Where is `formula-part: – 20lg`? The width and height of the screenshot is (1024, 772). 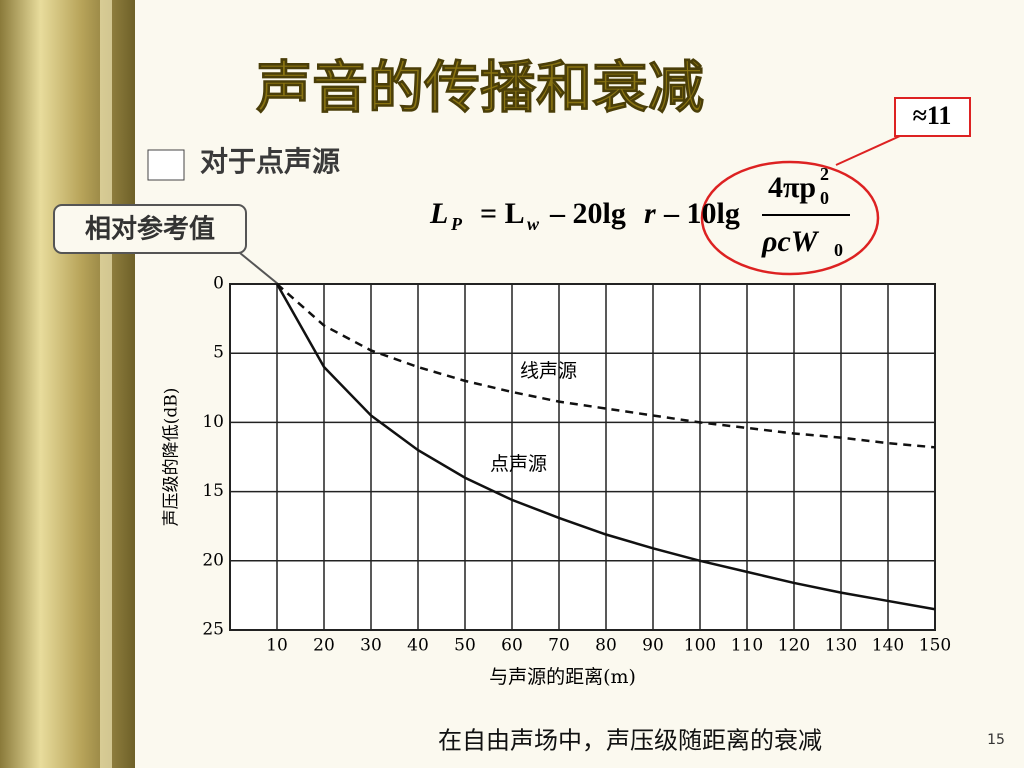 formula-part: – 20lg is located at coordinates (587, 213).